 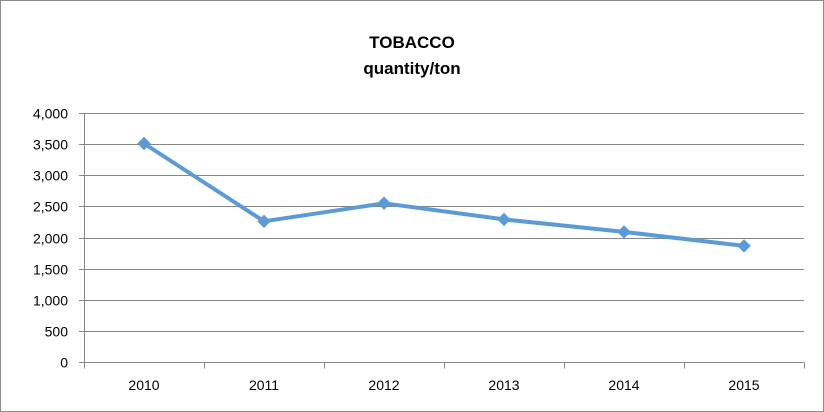 I want to click on x-tick-label: 2013, so click(x=503, y=385).